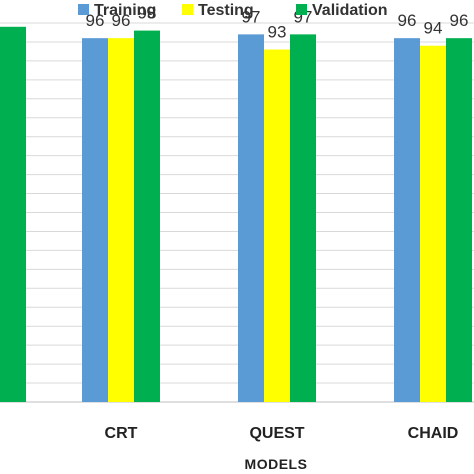 The height and width of the screenshot is (474, 474). What do you see at coordinates (121, 433) in the screenshot?
I see `category-label: CRT` at bounding box center [121, 433].